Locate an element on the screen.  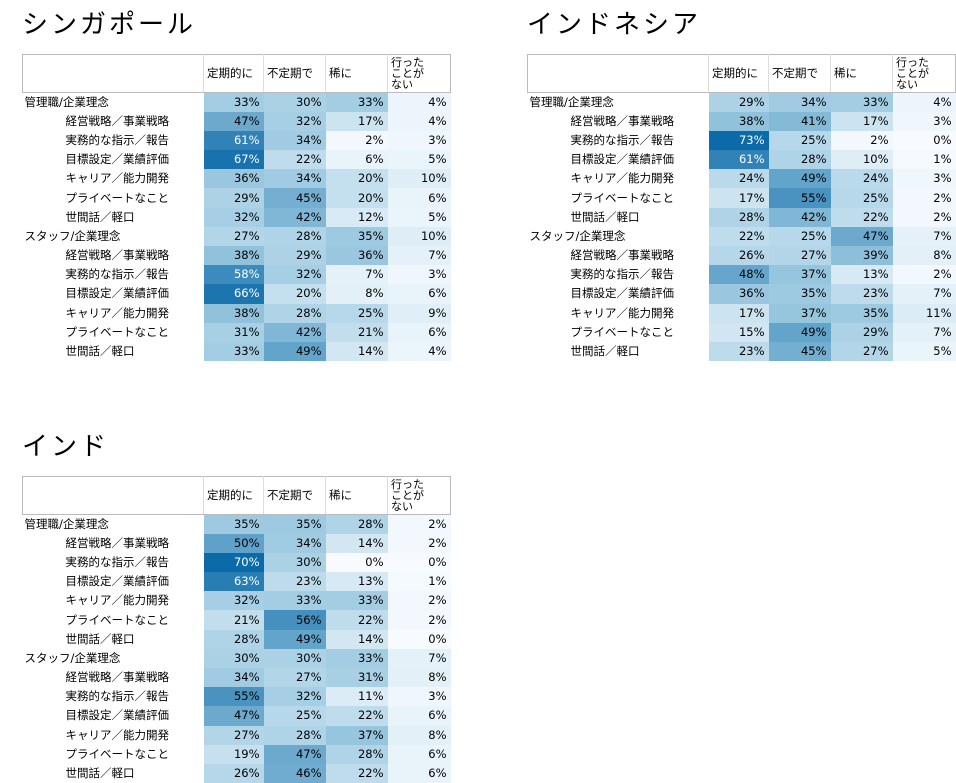
value-cell: 23% is located at coordinates (294, 582).